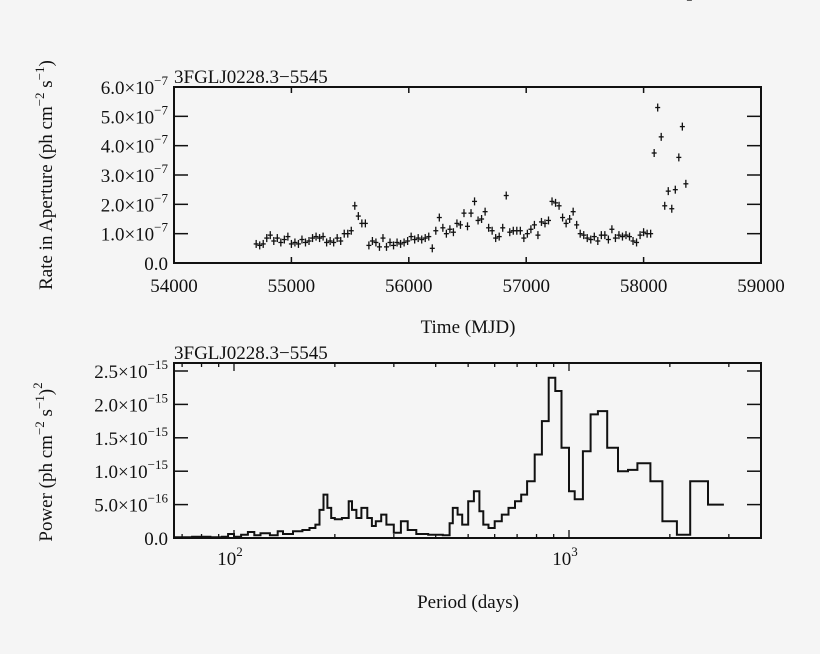  Describe the element at coordinates (131, 370) in the screenshot. I see `y-tick-label: 2.5×10⁻¹⁵` at that location.